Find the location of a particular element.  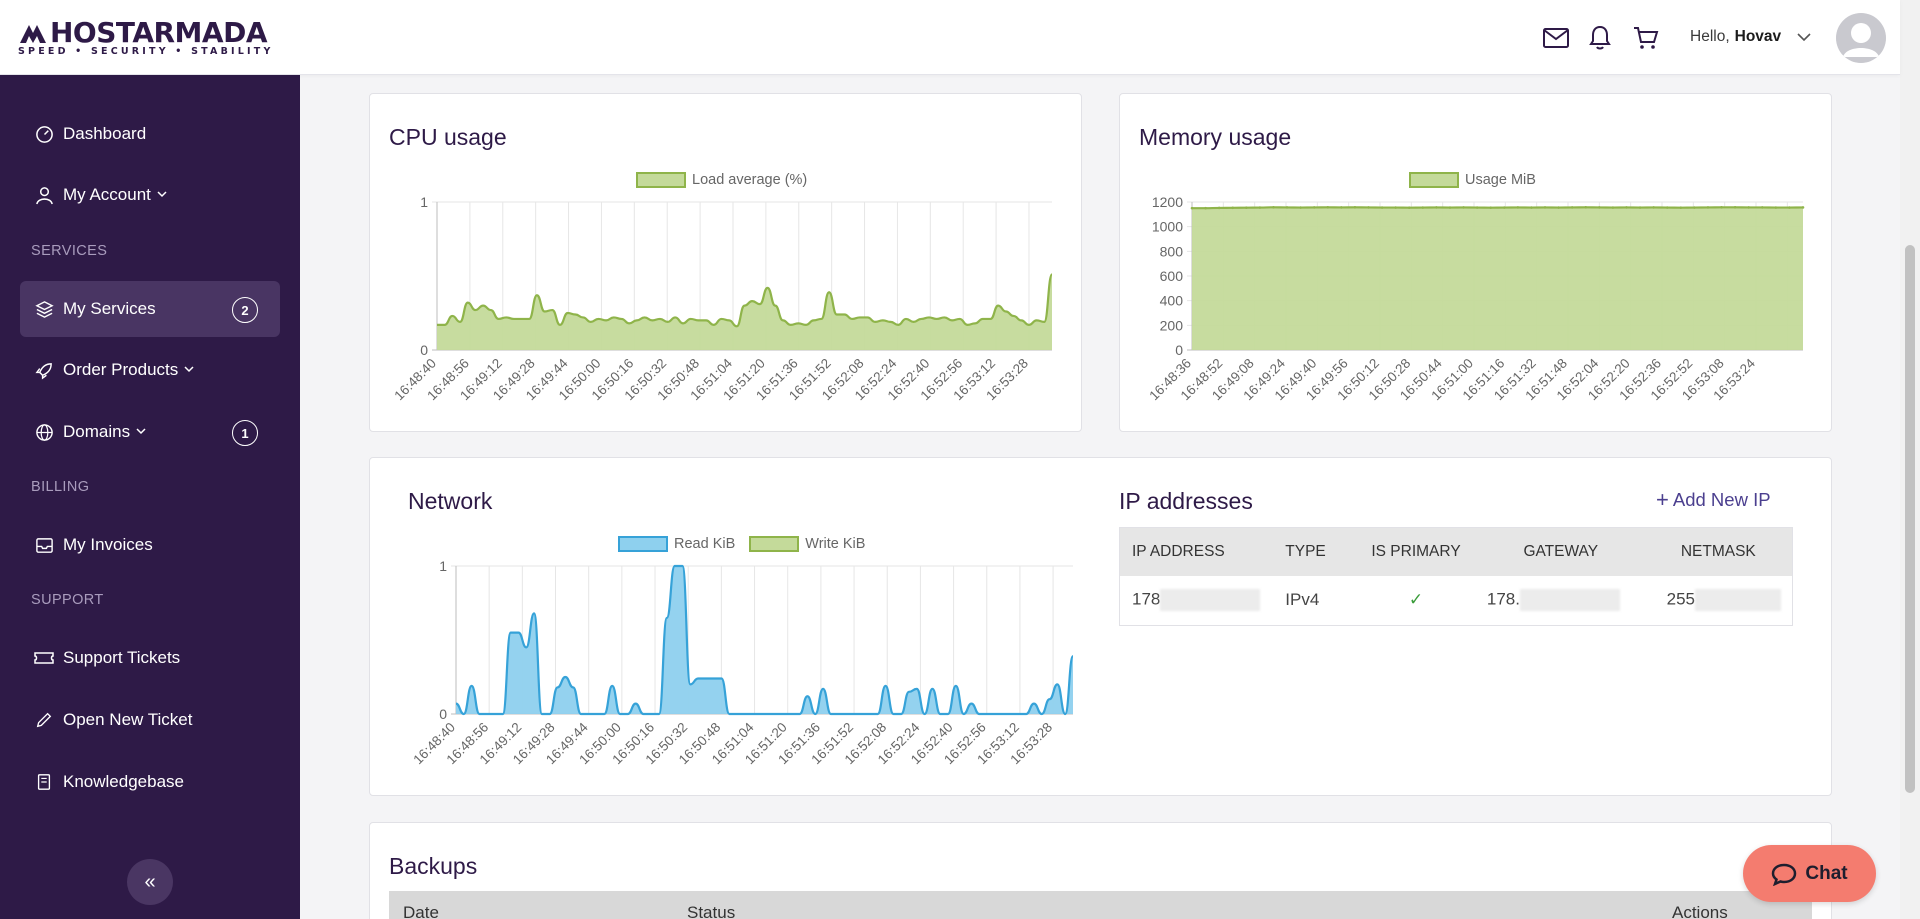

memory-y-tick-label: 1000 is located at coordinates (1167, 227).